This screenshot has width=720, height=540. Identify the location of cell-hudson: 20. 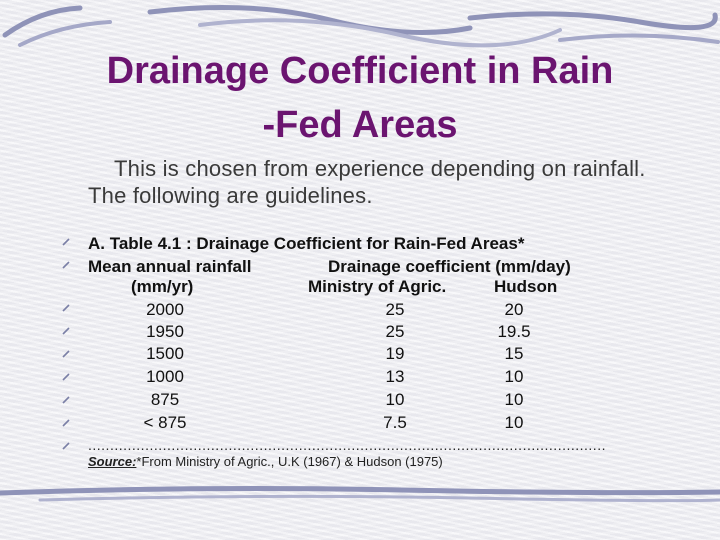
(514, 309).